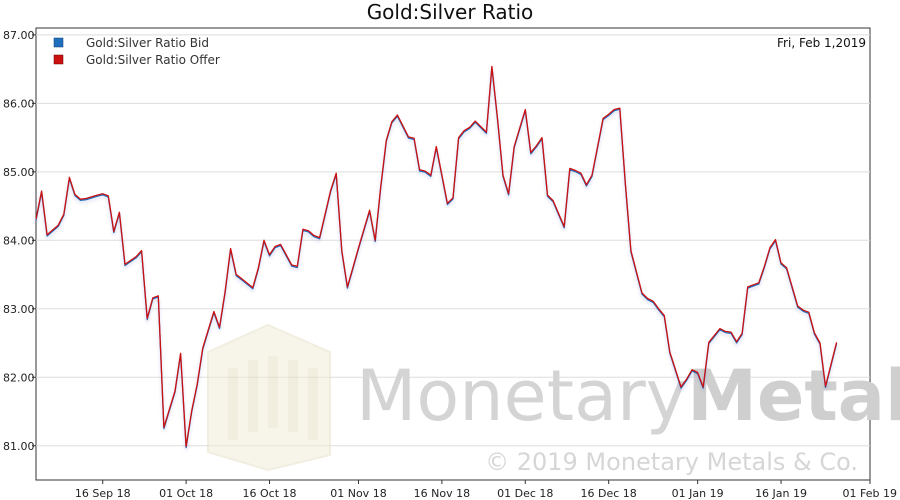 This screenshot has height=500, width=900. What do you see at coordinates (19, 35) in the screenshot?
I see `y-tick-label: 87.00` at bounding box center [19, 35].